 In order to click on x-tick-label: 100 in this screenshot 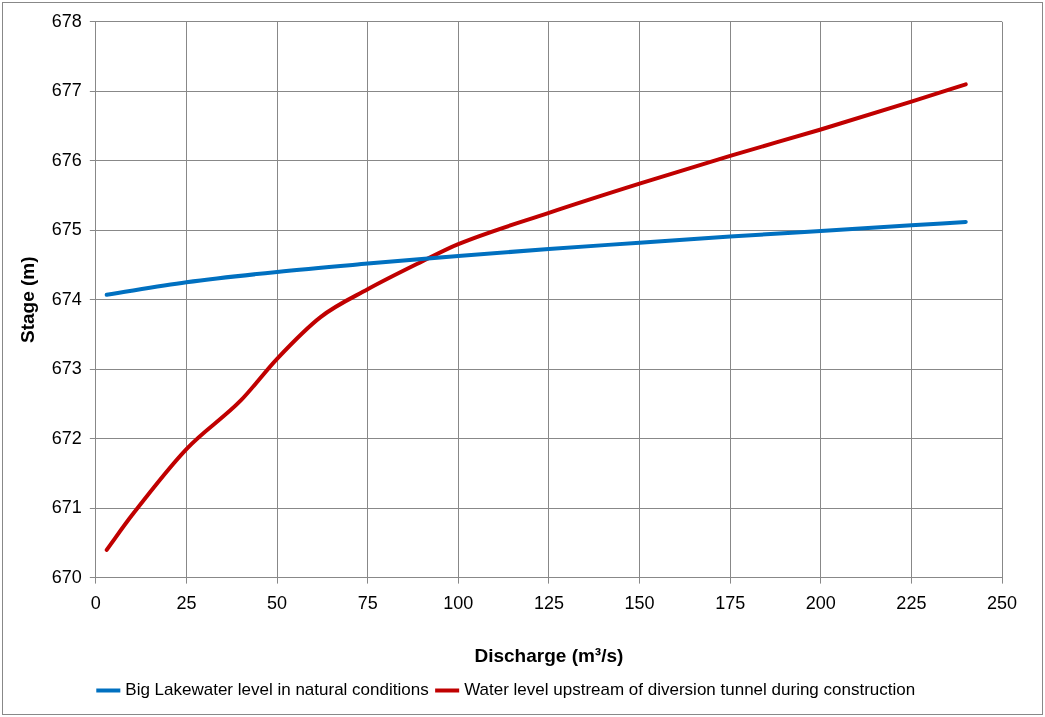, I will do `click(458, 603)`.